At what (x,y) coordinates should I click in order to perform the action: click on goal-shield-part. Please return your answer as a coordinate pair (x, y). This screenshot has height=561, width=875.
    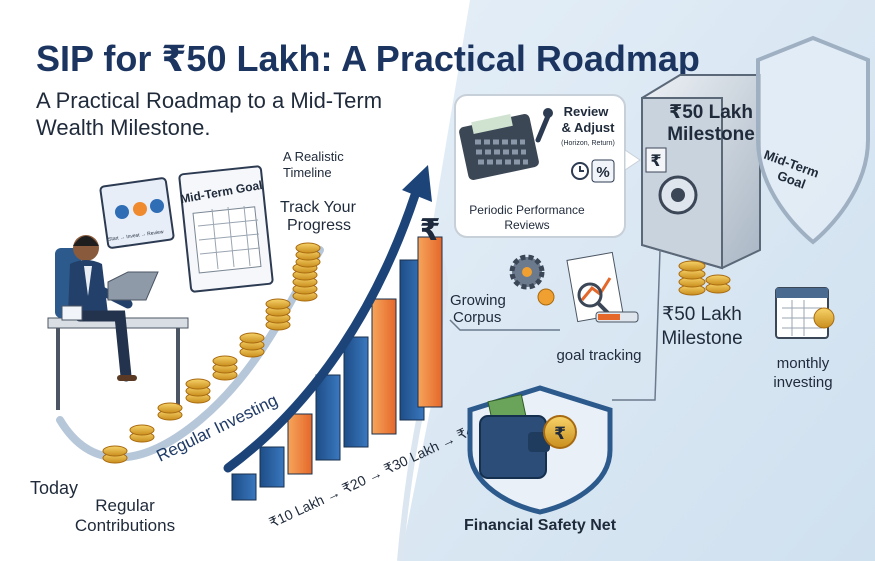
    Looking at the image, I should click on (813, 140).